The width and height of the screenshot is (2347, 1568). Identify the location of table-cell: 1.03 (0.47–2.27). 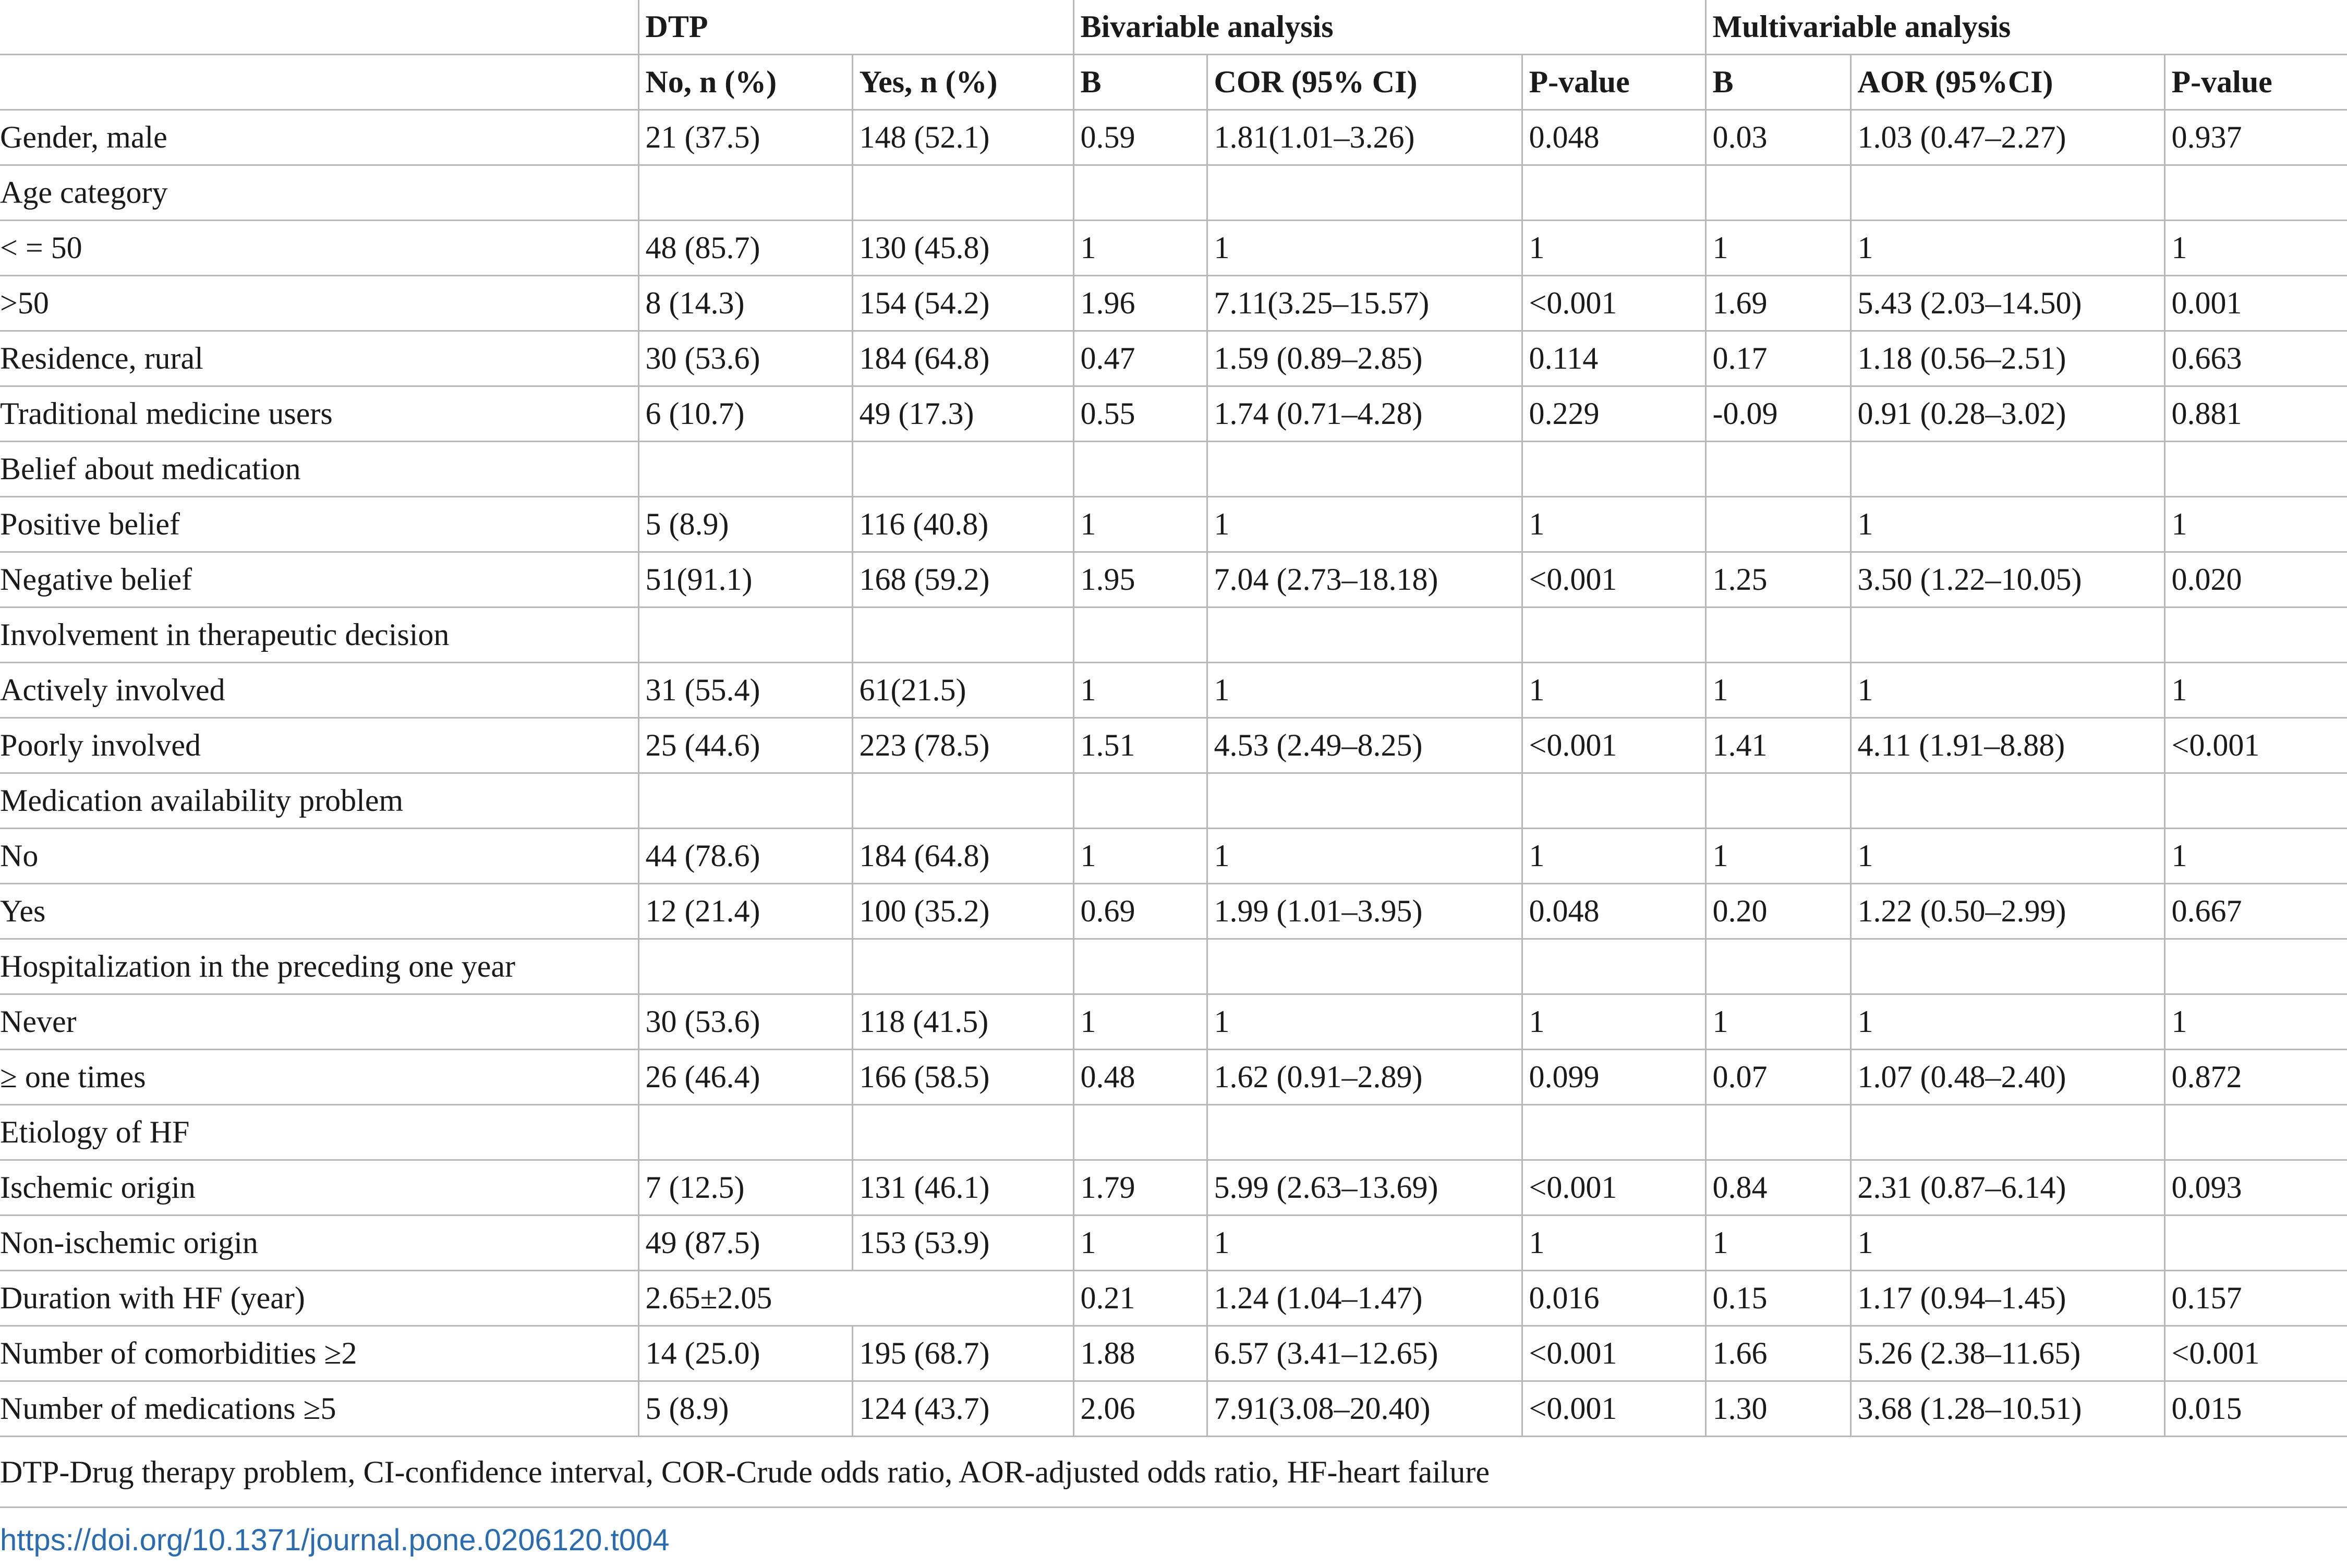
(2007, 137).